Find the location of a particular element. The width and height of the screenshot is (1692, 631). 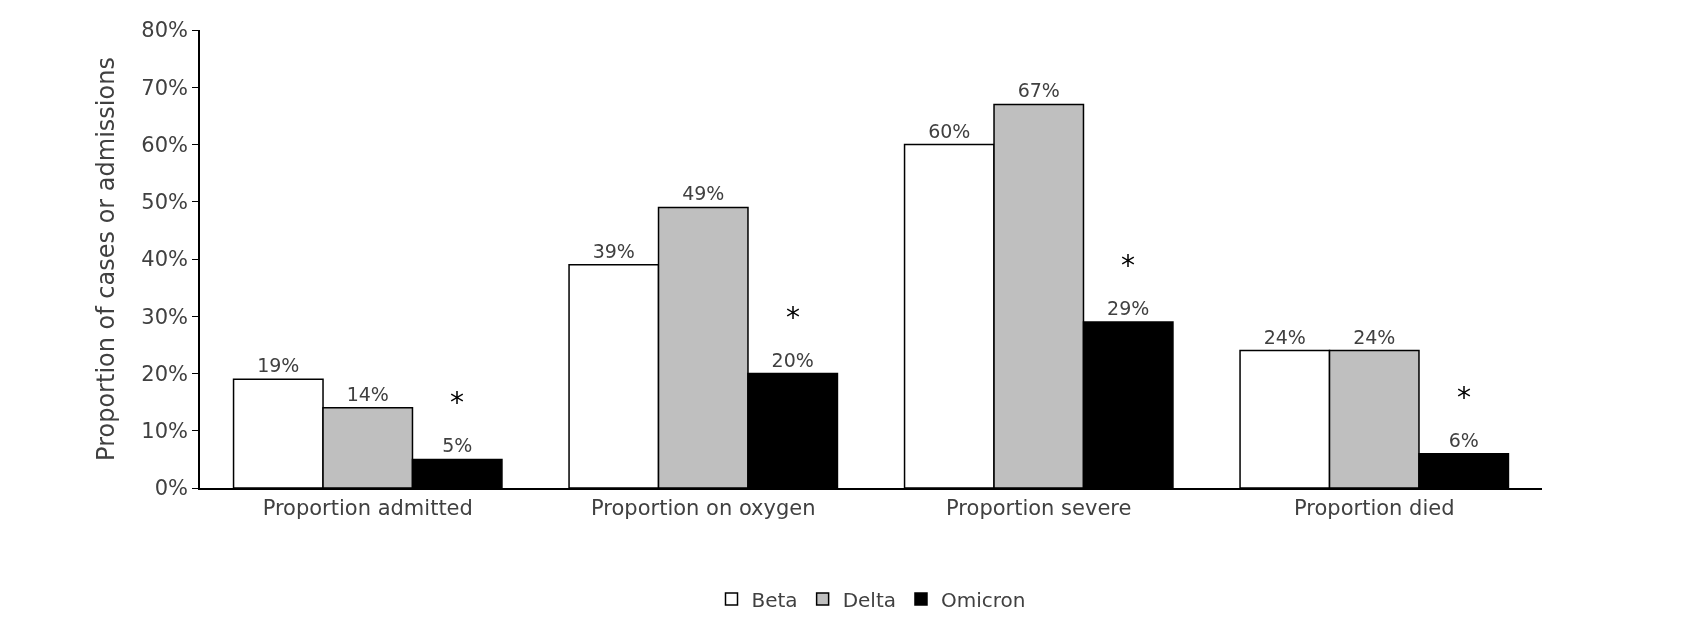

data-label: 14% is located at coordinates (367, 393).